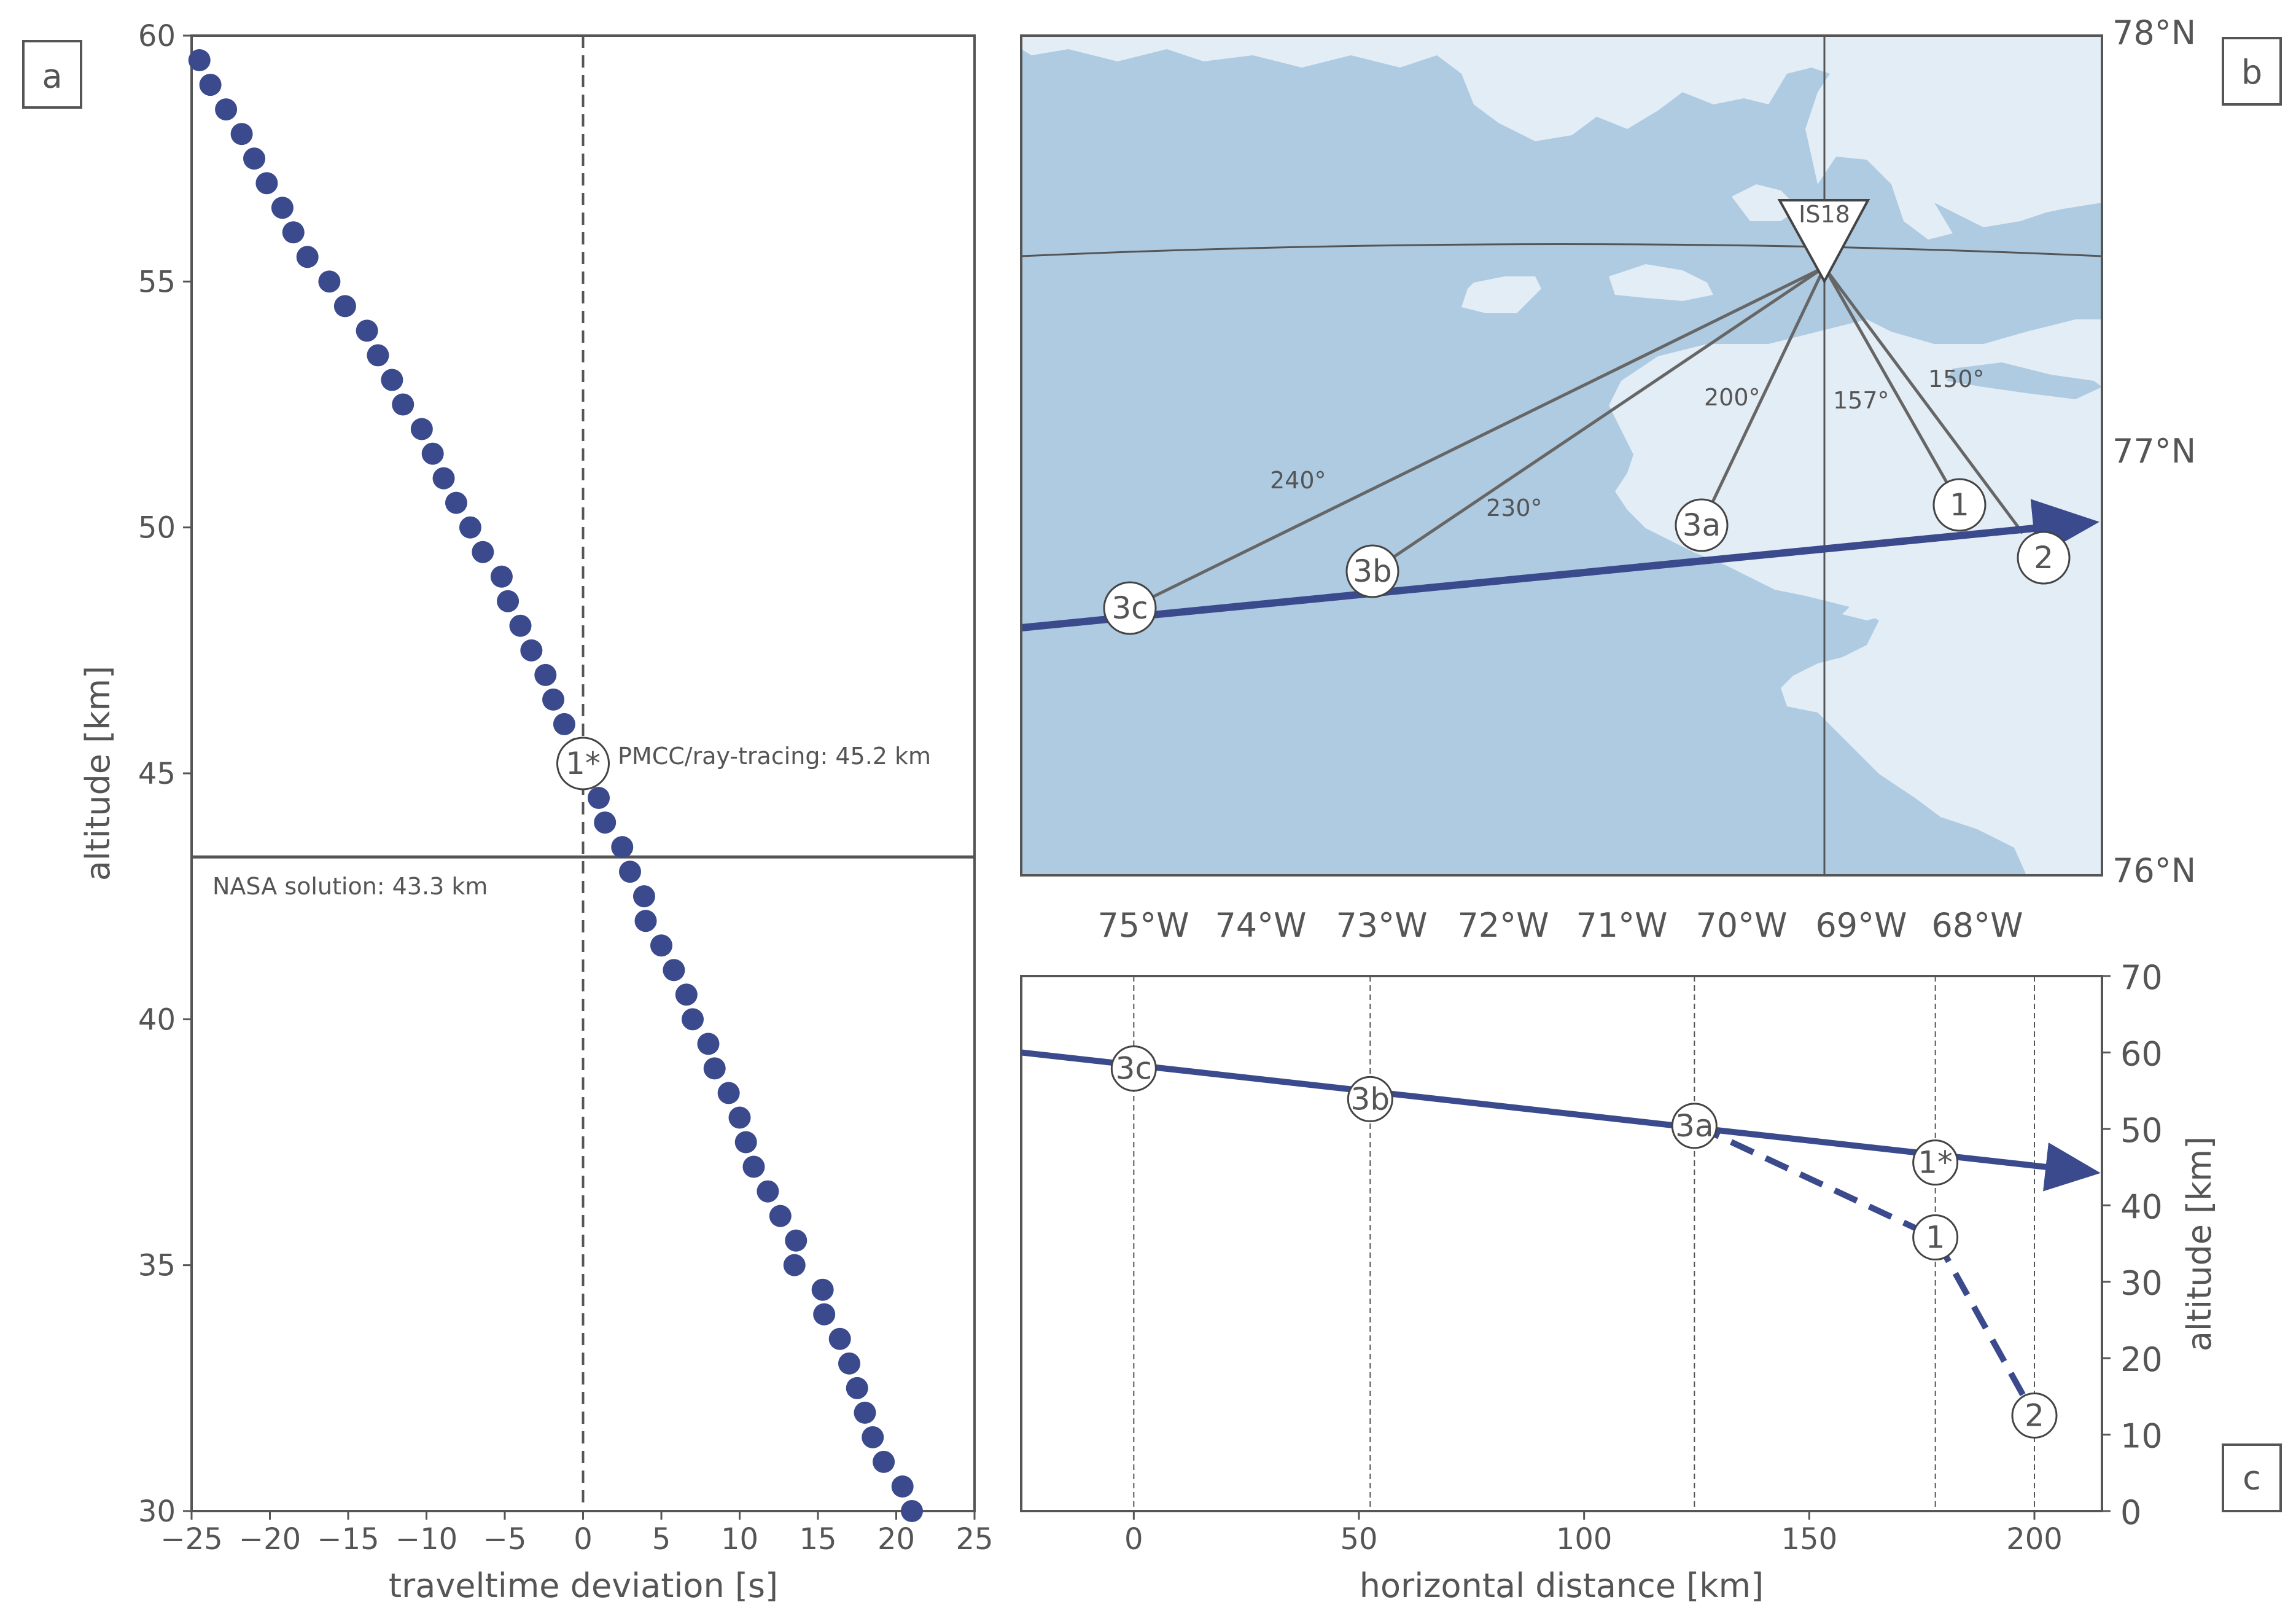  Describe the element at coordinates (1866, 1270) in the screenshot. I see `panel-c-descent` at that location.